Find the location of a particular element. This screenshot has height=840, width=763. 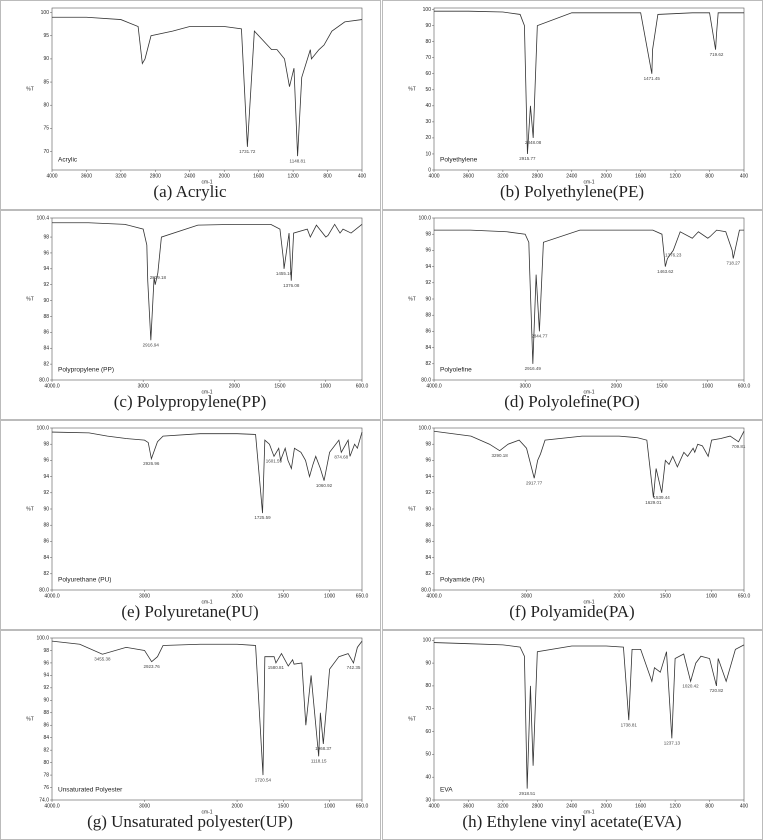

panel-caption: (f) Polyamide(PA) is located at coordinates (571, 611).